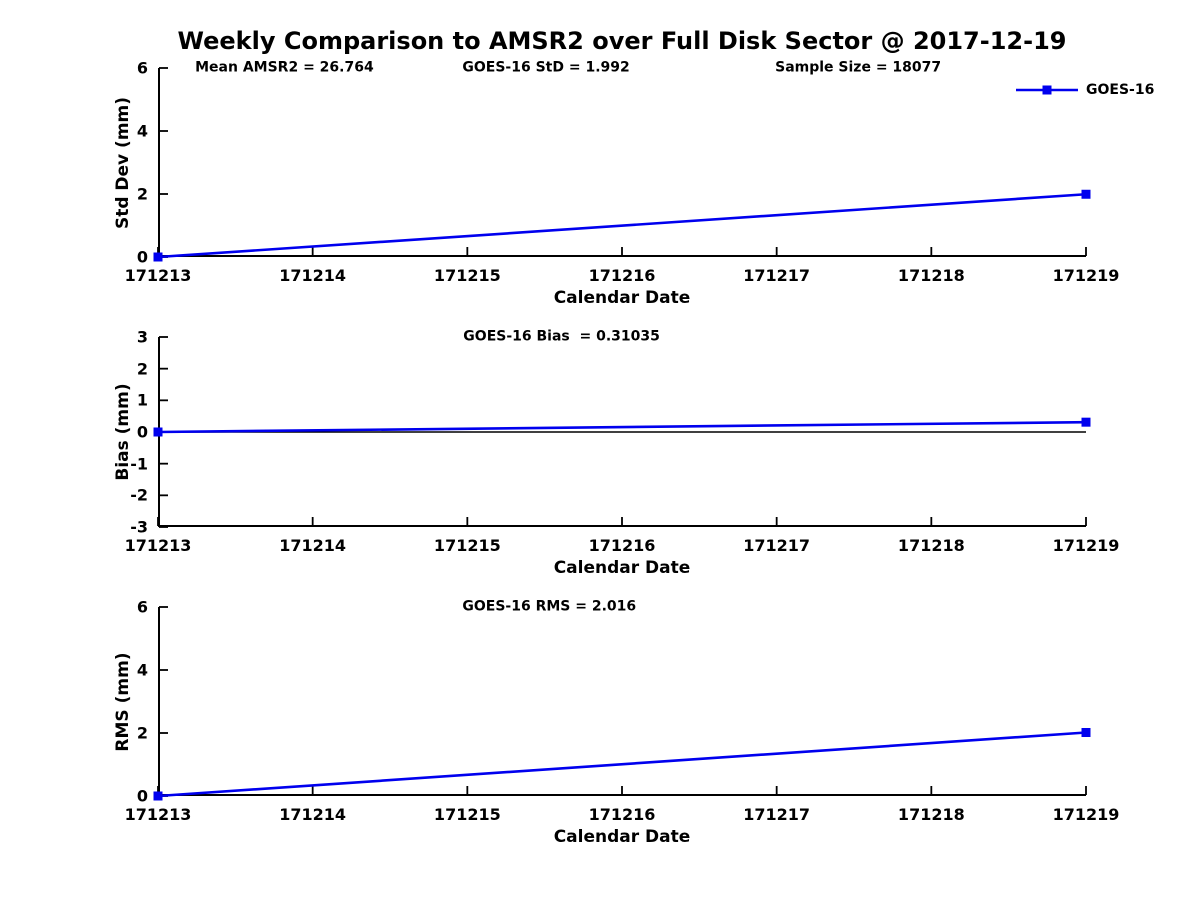 The image size is (1200, 900). I want to click on stat-annotation: GOES-16 RMS = 2.016, so click(549, 606).